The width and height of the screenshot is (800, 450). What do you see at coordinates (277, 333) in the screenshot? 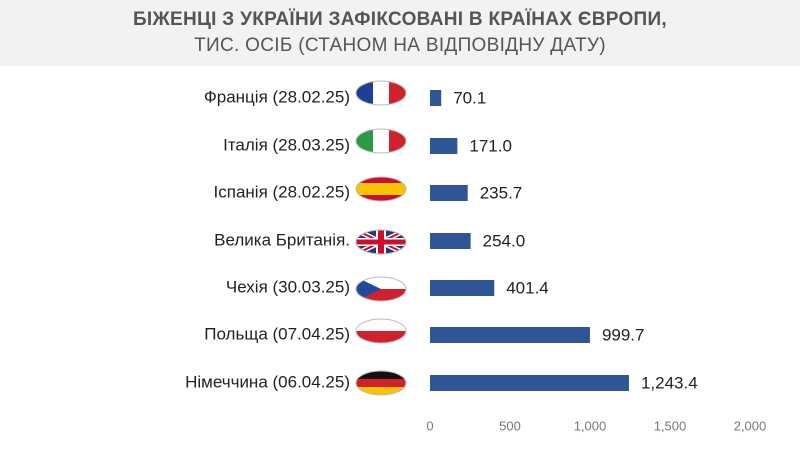
I see `category-label: Польща (07.04.25)` at bounding box center [277, 333].